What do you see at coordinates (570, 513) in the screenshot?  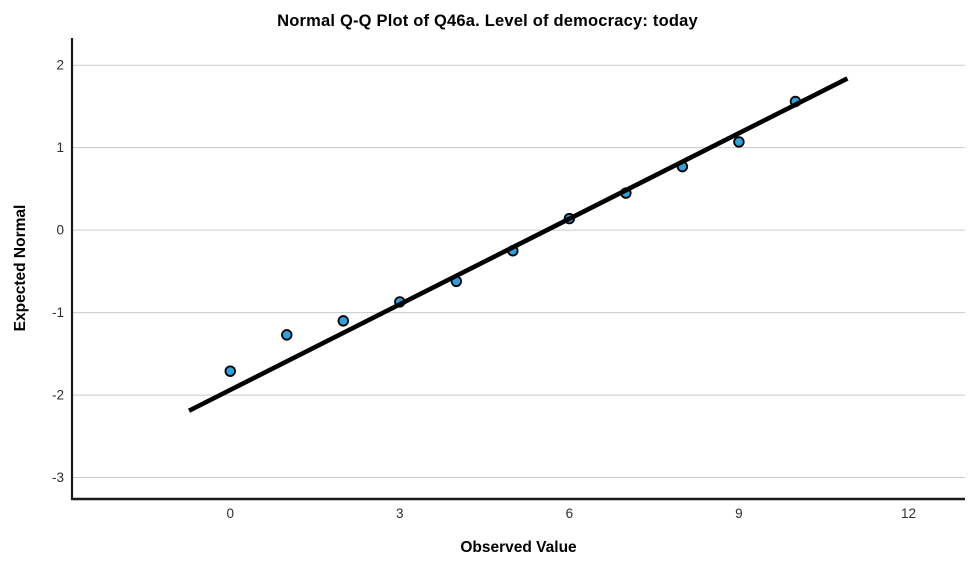 I see `x-tick-label: 6` at bounding box center [570, 513].